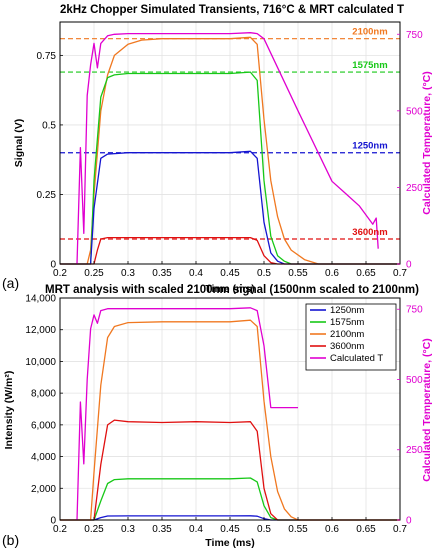 This screenshot has height=550, width=437. What do you see at coordinates (347, 346) in the screenshot?
I see `b-legend-label: 3600nm` at bounding box center [347, 346].